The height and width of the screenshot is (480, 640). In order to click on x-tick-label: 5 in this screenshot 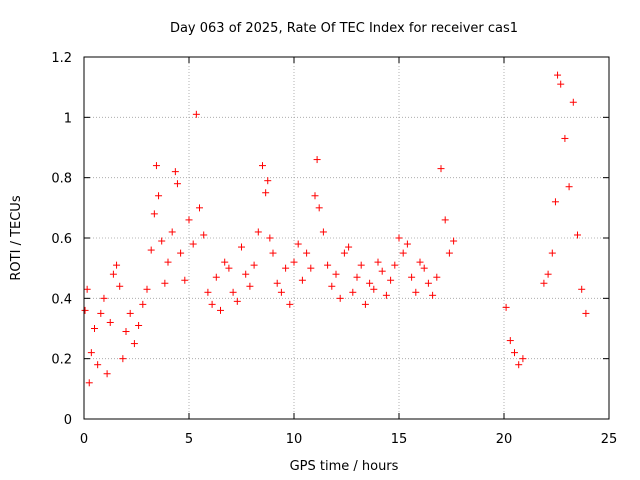, I will do `click(189, 439)`.